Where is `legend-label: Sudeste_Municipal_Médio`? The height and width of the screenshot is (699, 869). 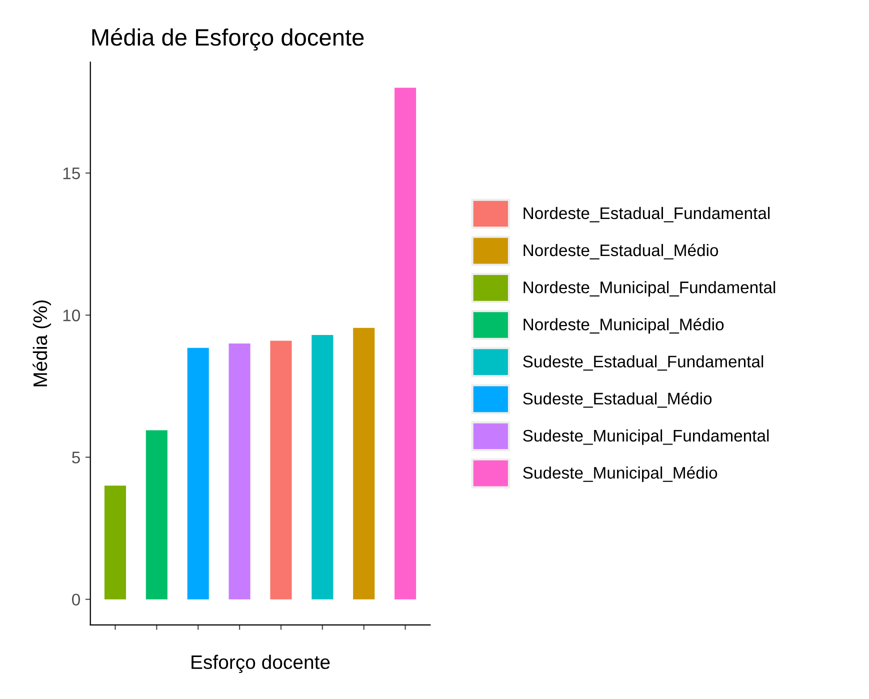
legend-label: Sudeste_Municipal_Médio is located at coordinates (620, 474).